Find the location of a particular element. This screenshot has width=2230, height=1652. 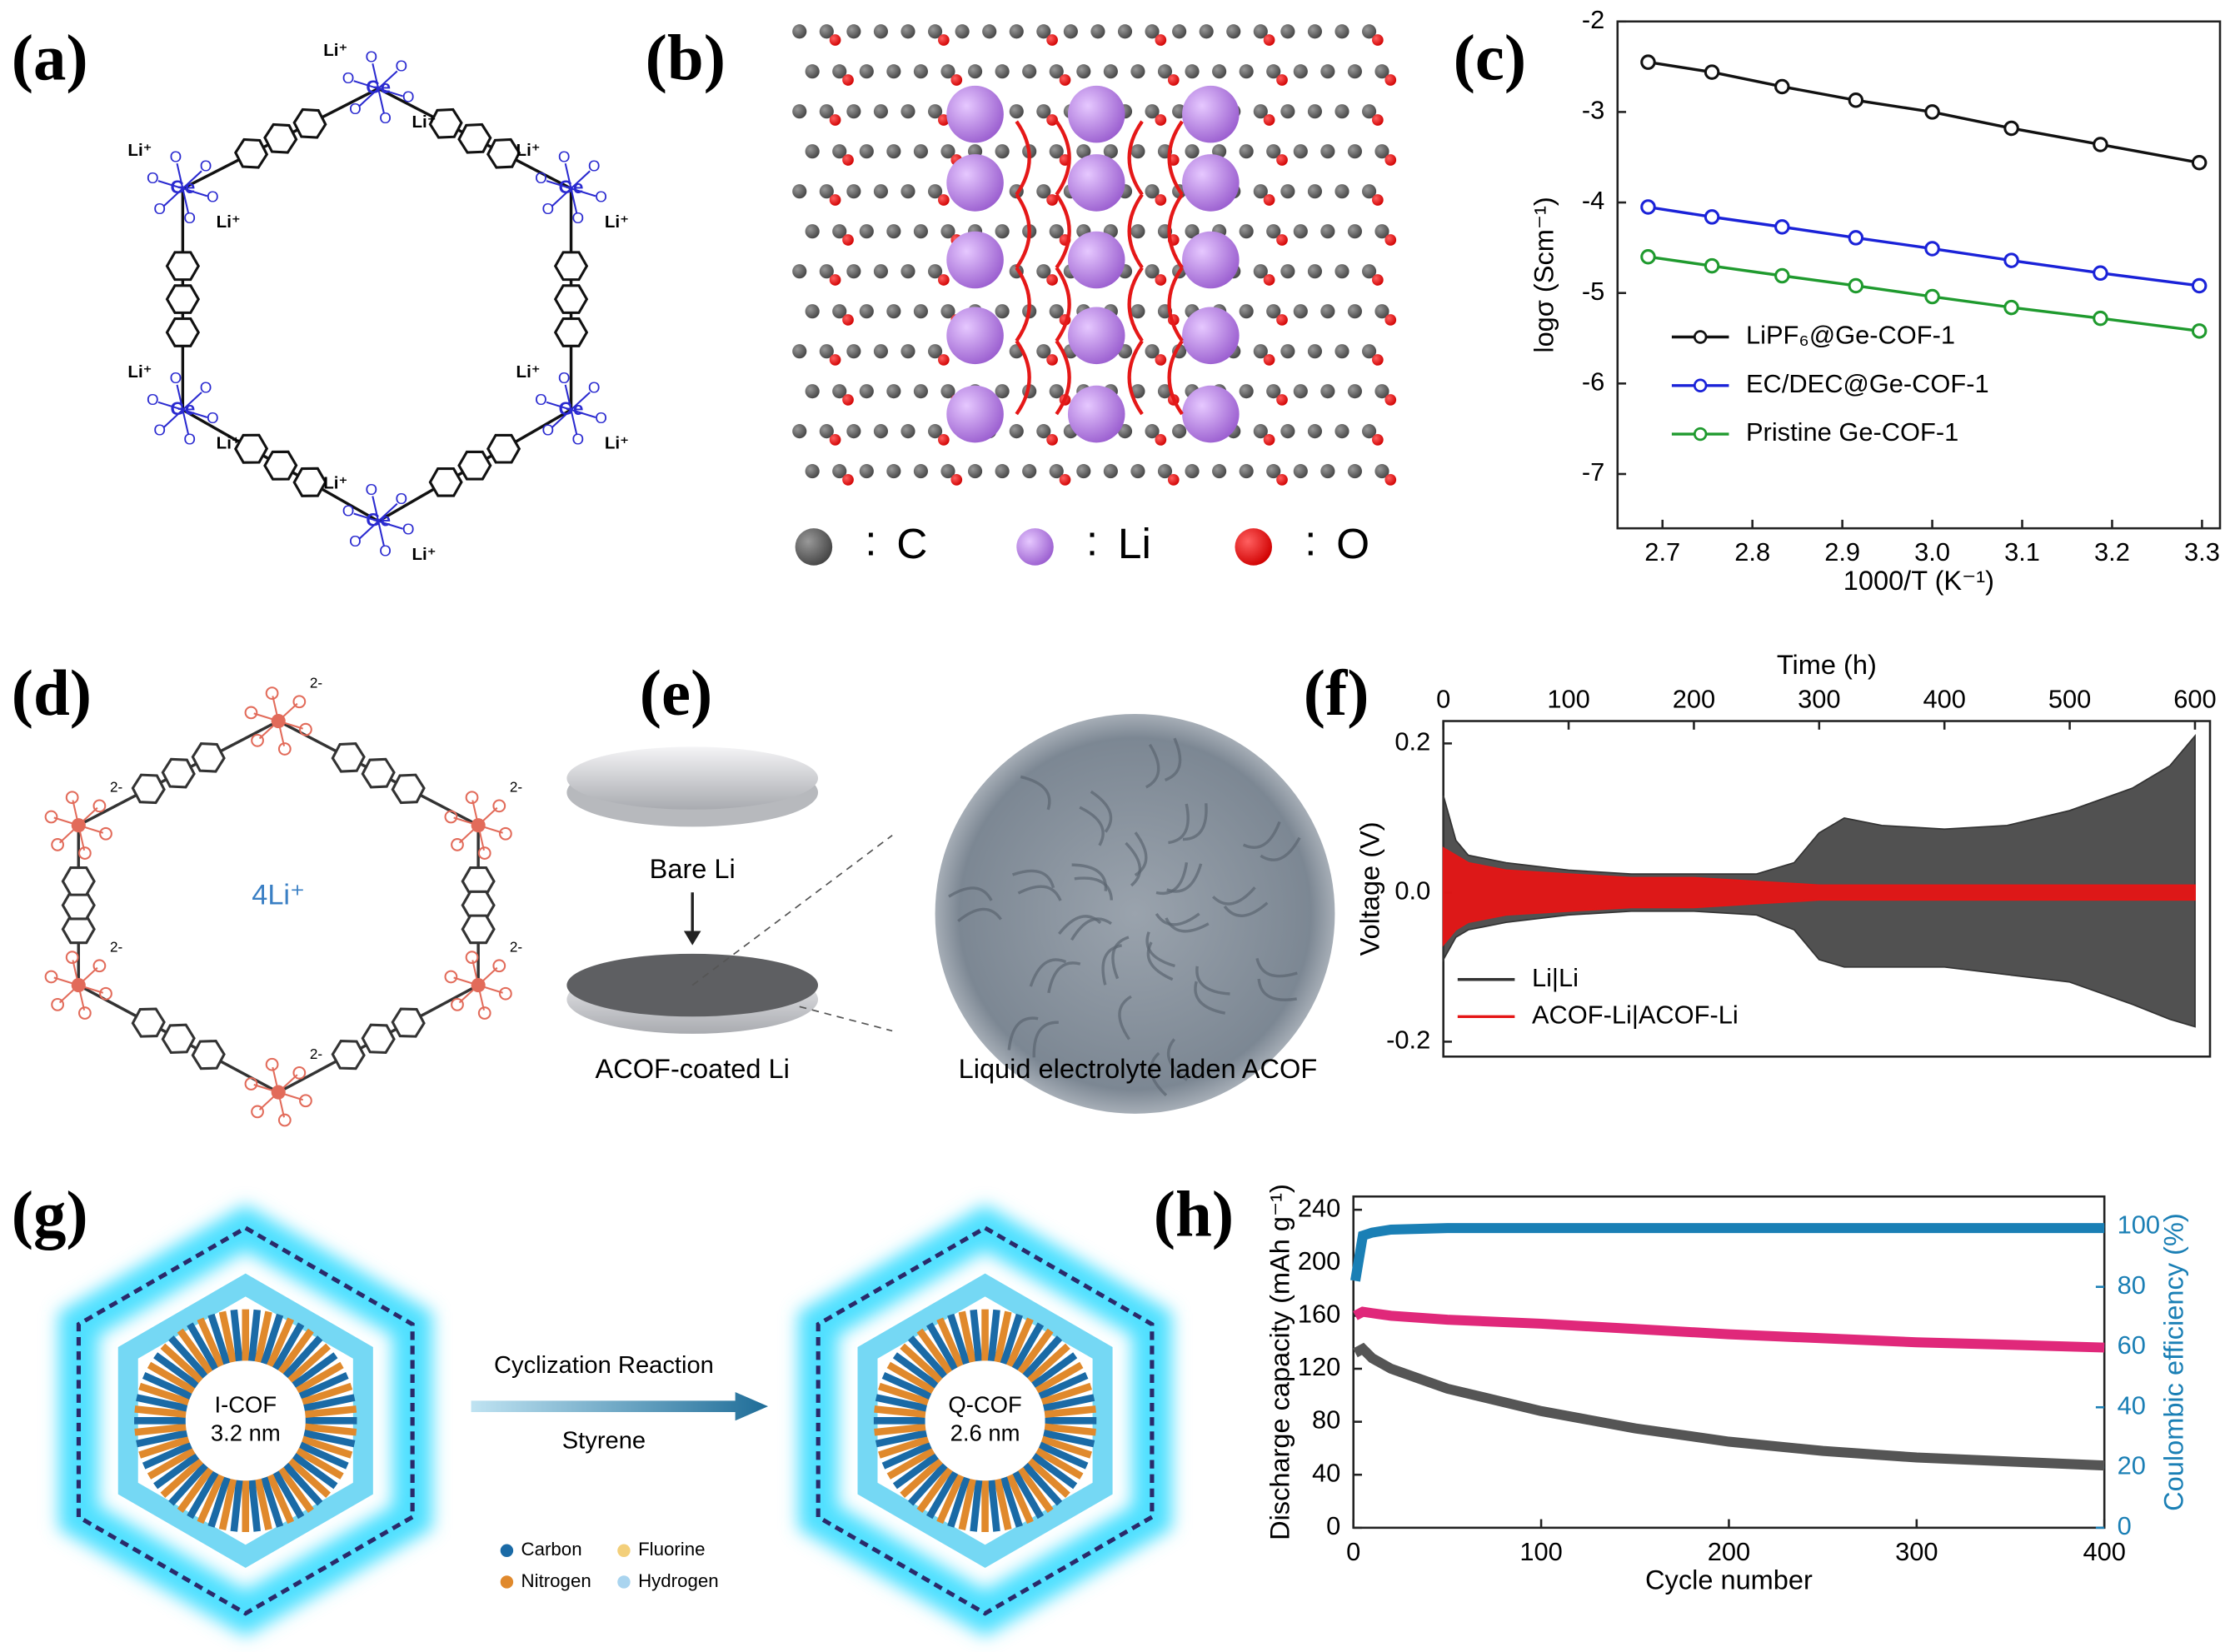

metal-label: Ge is located at coordinates (183, 187).